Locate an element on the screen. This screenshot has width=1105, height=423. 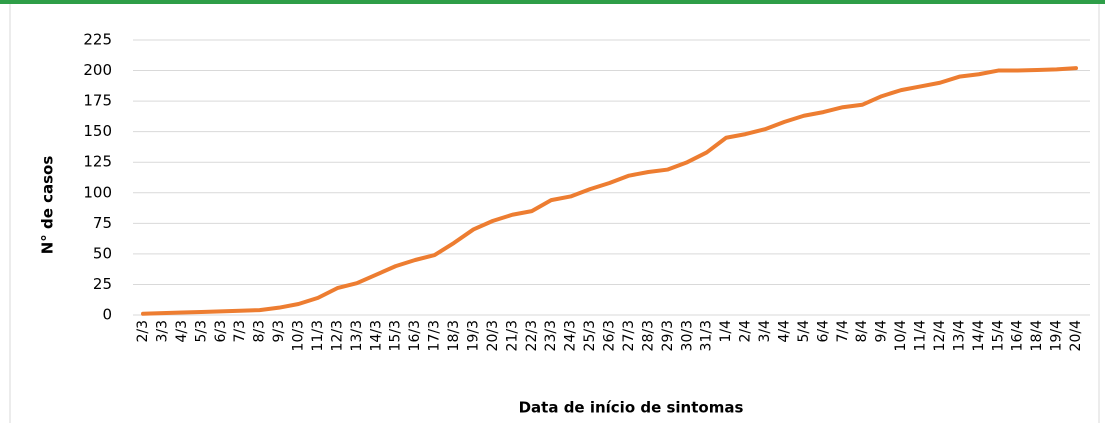
x-tick-label: 9/4 is located at coordinates (882, 331).